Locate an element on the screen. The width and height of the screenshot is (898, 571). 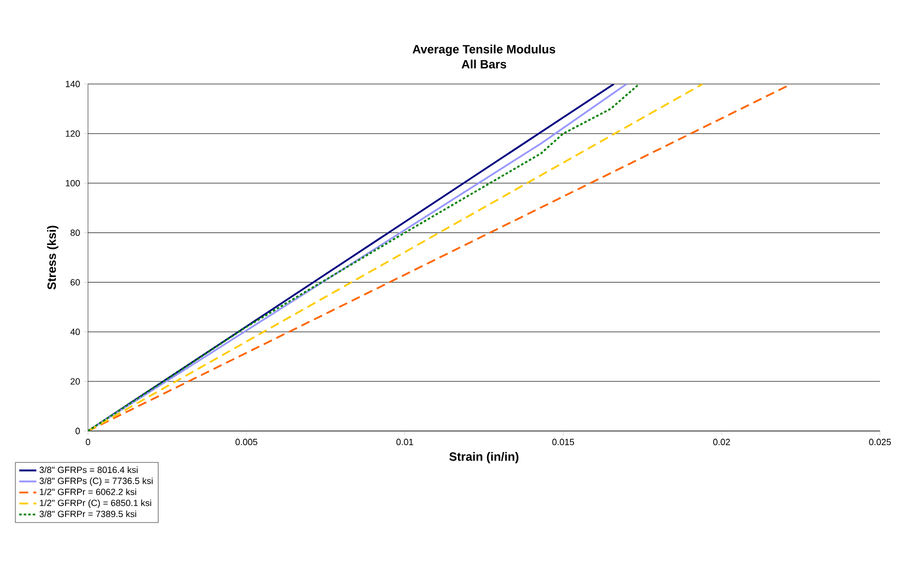
y-tick-label: 0 is located at coordinates (78, 431).